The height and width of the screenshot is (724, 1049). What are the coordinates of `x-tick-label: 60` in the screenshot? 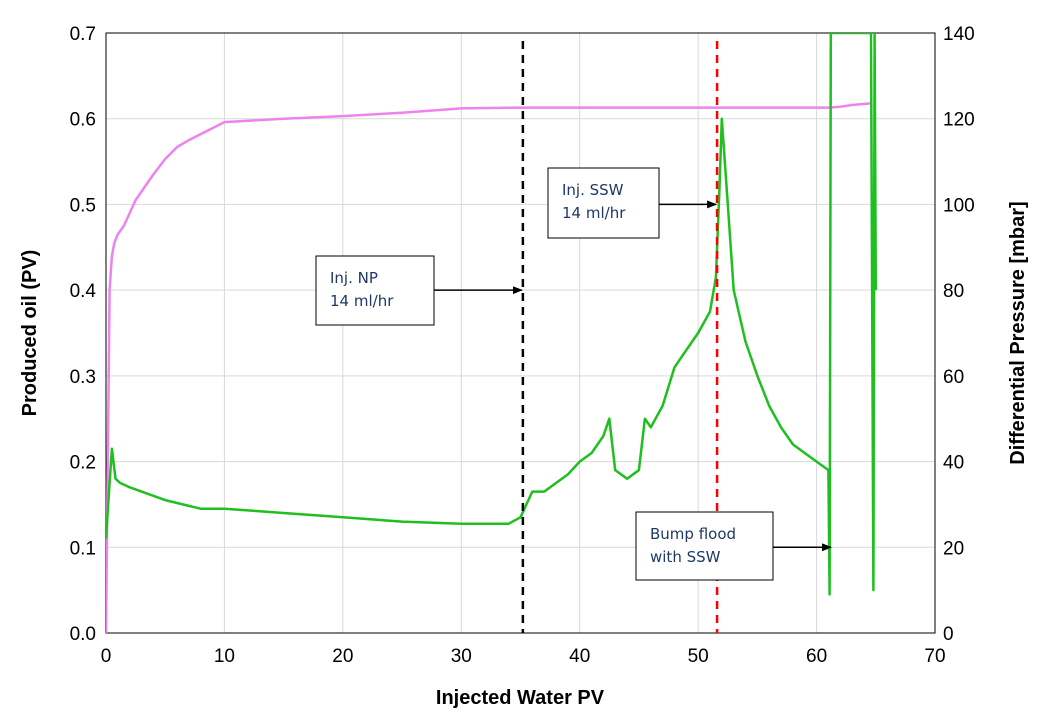 It's located at (816, 656).